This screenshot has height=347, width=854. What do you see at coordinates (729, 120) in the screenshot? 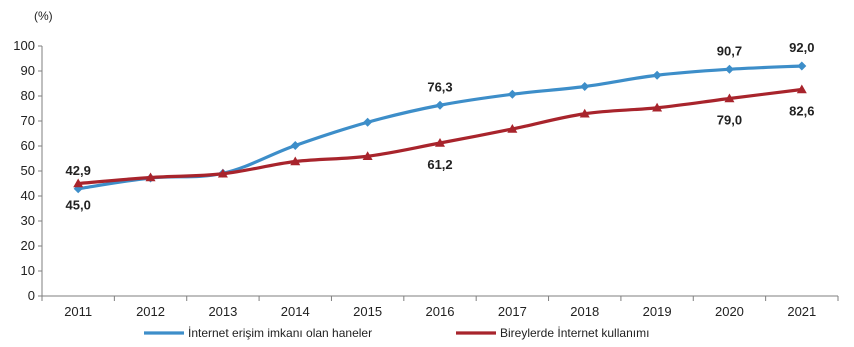
I see `series-1-data-label: 79,0` at bounding box center [729, 120].